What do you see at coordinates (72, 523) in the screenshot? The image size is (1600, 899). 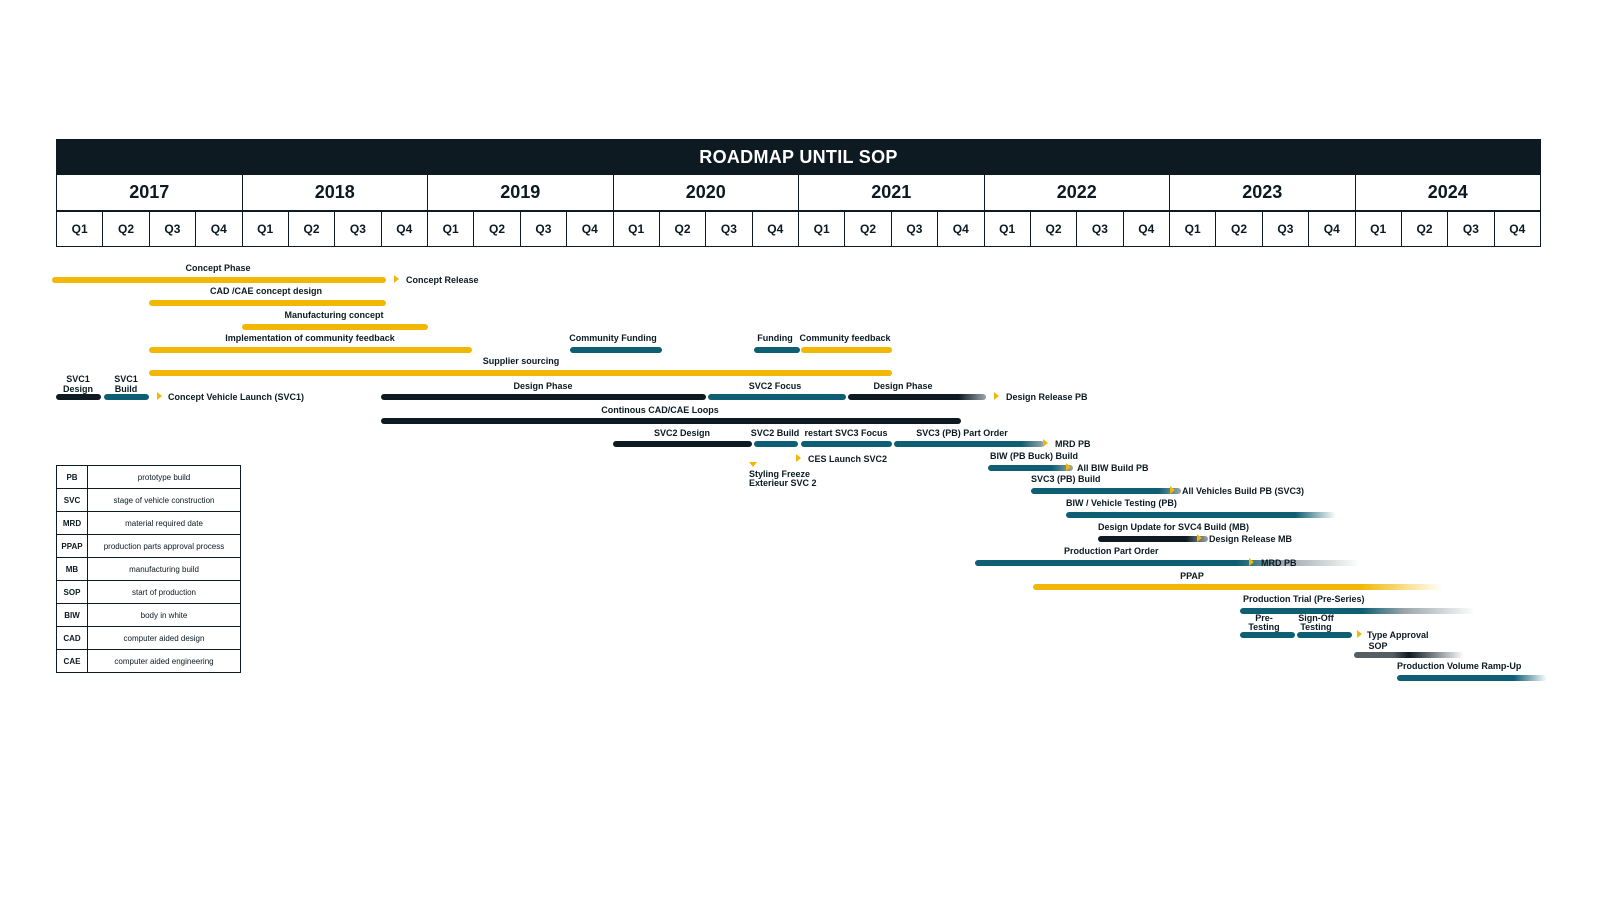 I see `legend-abbreviation: MRD` at bounding box center [72, 523].